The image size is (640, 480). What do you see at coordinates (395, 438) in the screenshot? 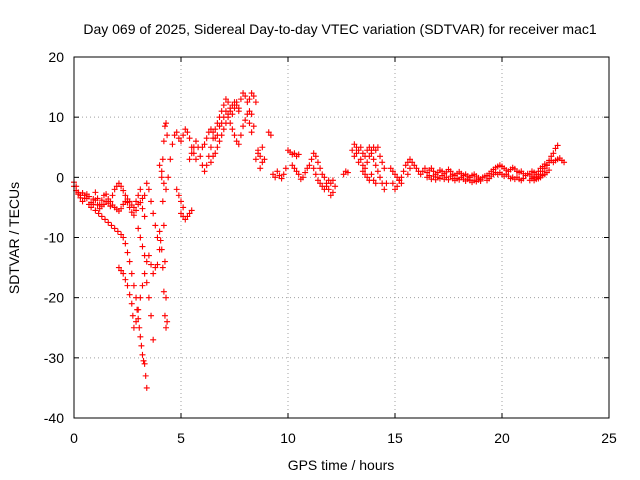
I see `x-tick-label: 15` at bounding box center [395, 438].